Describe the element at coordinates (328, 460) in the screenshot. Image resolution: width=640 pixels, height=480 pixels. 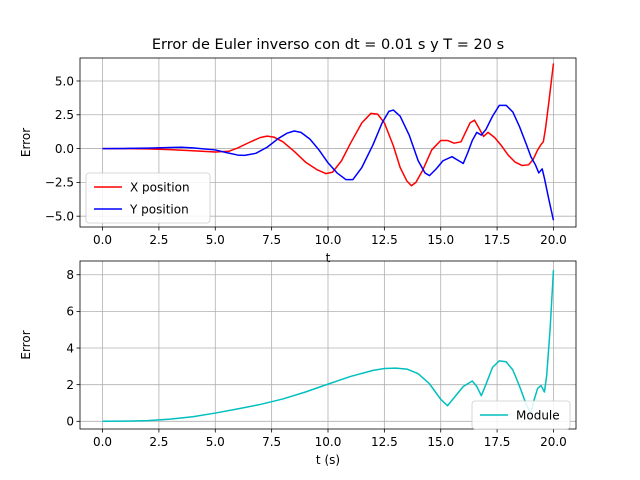
I see `x-axis-label: t (s)` at that location.